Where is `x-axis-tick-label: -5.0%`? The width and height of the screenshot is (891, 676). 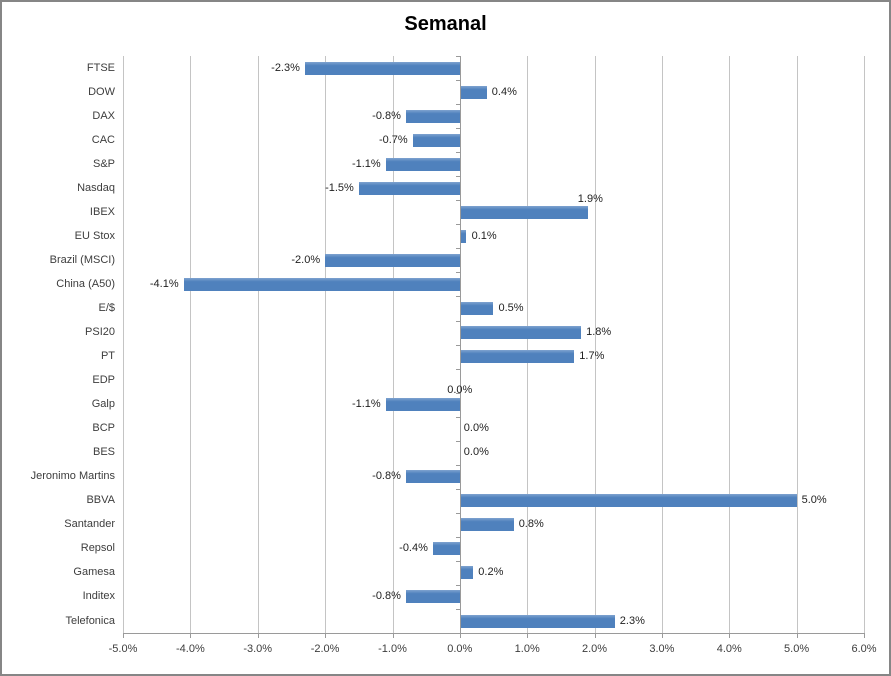 x-axis-tick-label: -5.0% is located at coordinates (123, 649).